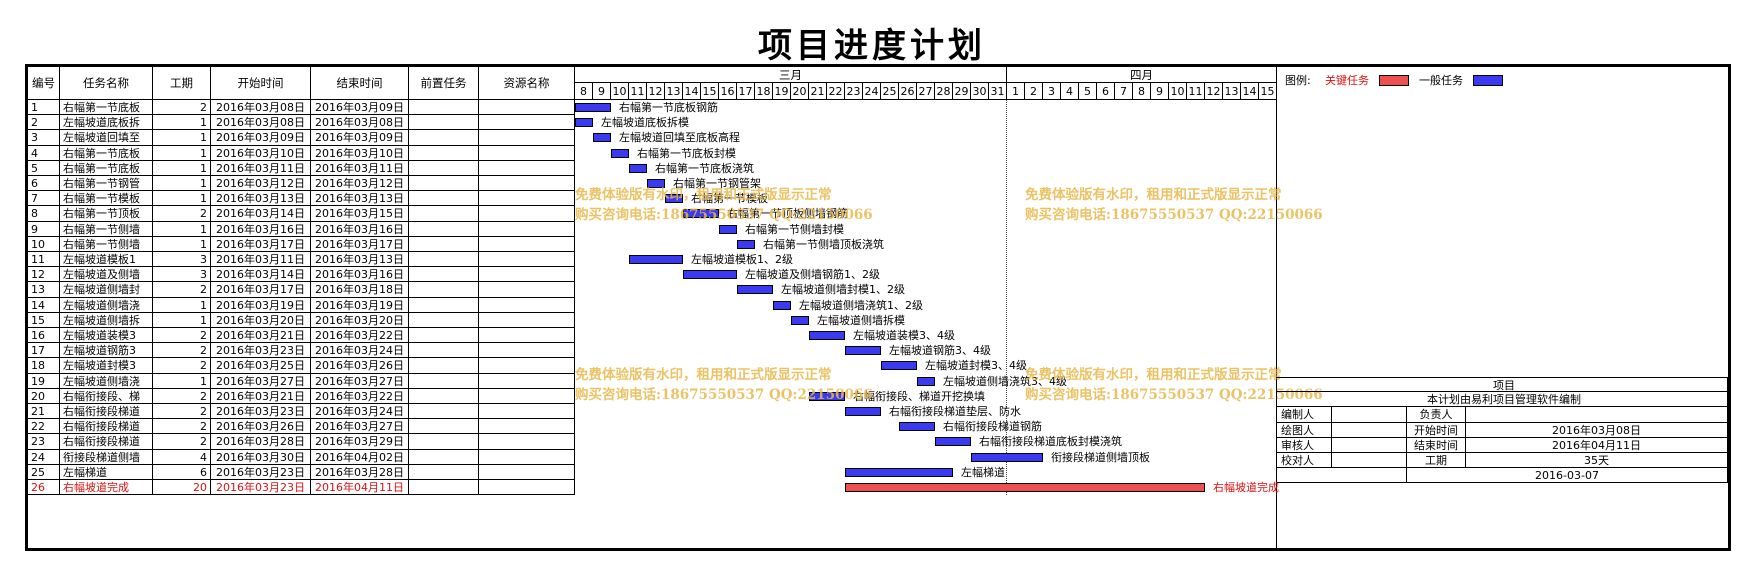 Image resolution: width=1744 pixels, height=571 pixels. What do you see at coordinates (674, 91) in the screenshot?
I see `day-label: 13` at bounding box center [674, 91].